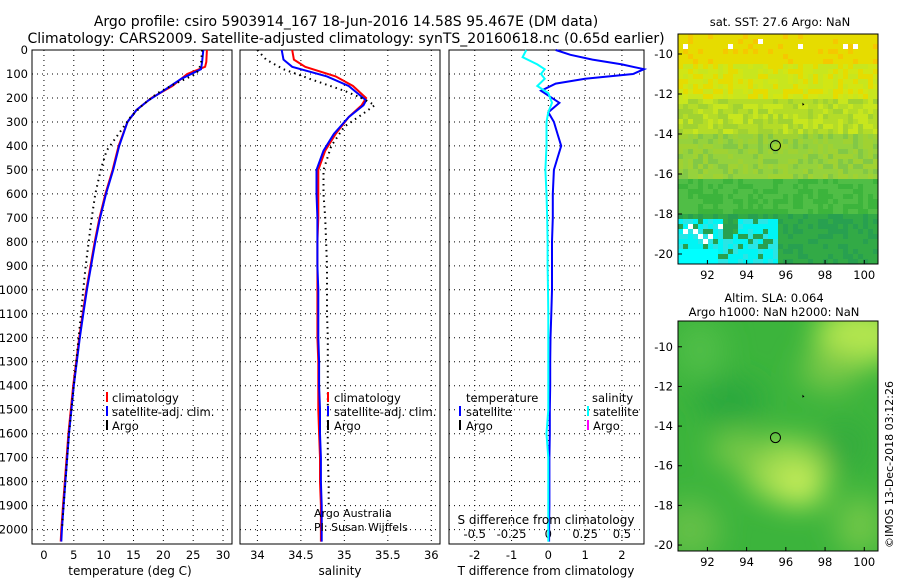 Image resolution: width=900 pixels, height=580 pixels. What do you see at coordinates (775, 438) in the screenshot?
I see `argo-position-marker` at bounding box center [775, 438].